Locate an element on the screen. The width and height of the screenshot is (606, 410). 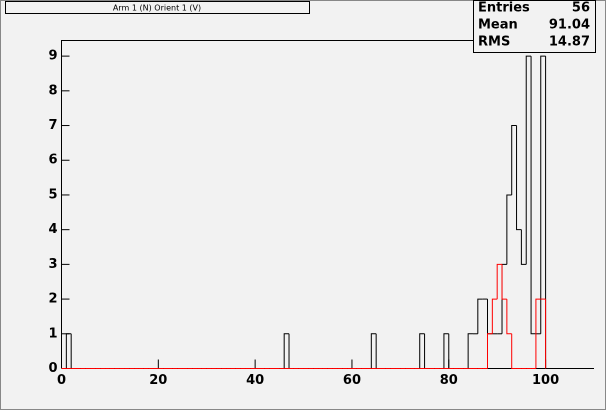
y-tick-label: 2 is located at coordinates (52, 299).